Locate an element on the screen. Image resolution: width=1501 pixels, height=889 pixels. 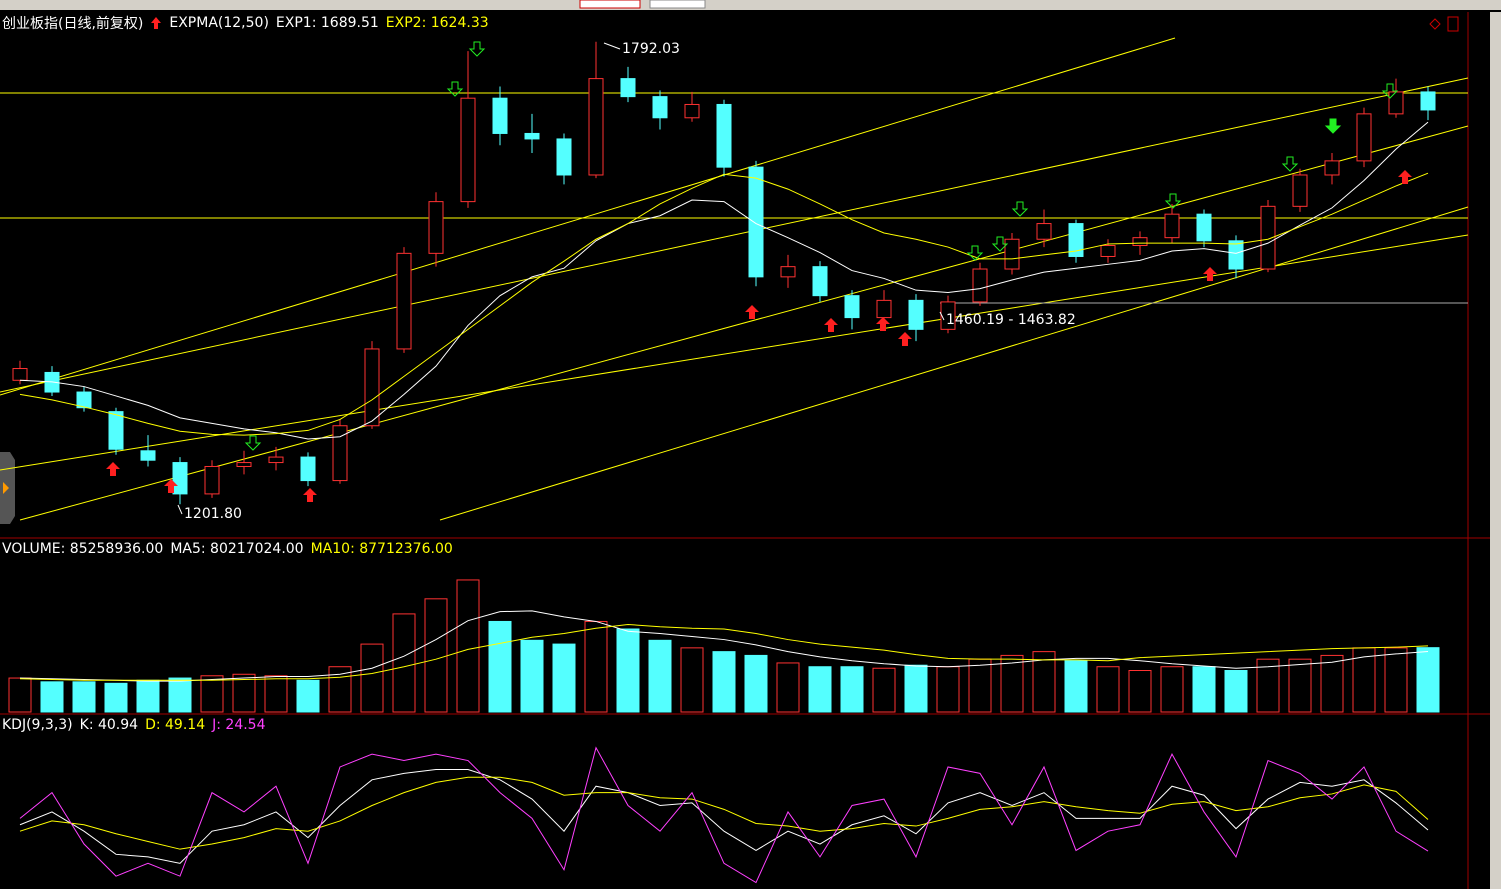
annotation: 1460.19 - 1463.82 is located at coordinates (1011, 320).